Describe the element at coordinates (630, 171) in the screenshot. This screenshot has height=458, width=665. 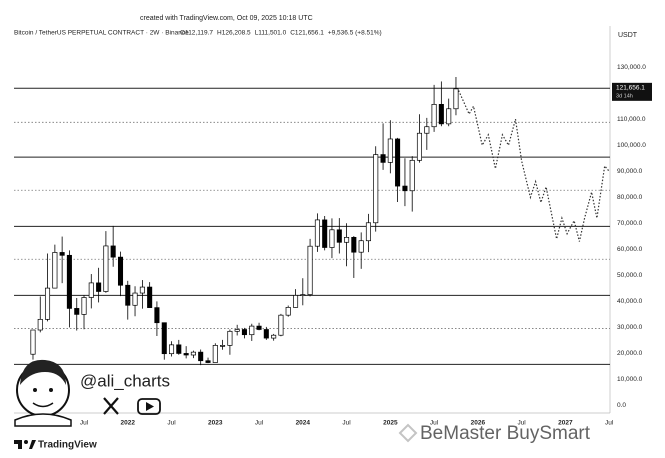
I see `y-tick-label: 90,000.0` at that location.